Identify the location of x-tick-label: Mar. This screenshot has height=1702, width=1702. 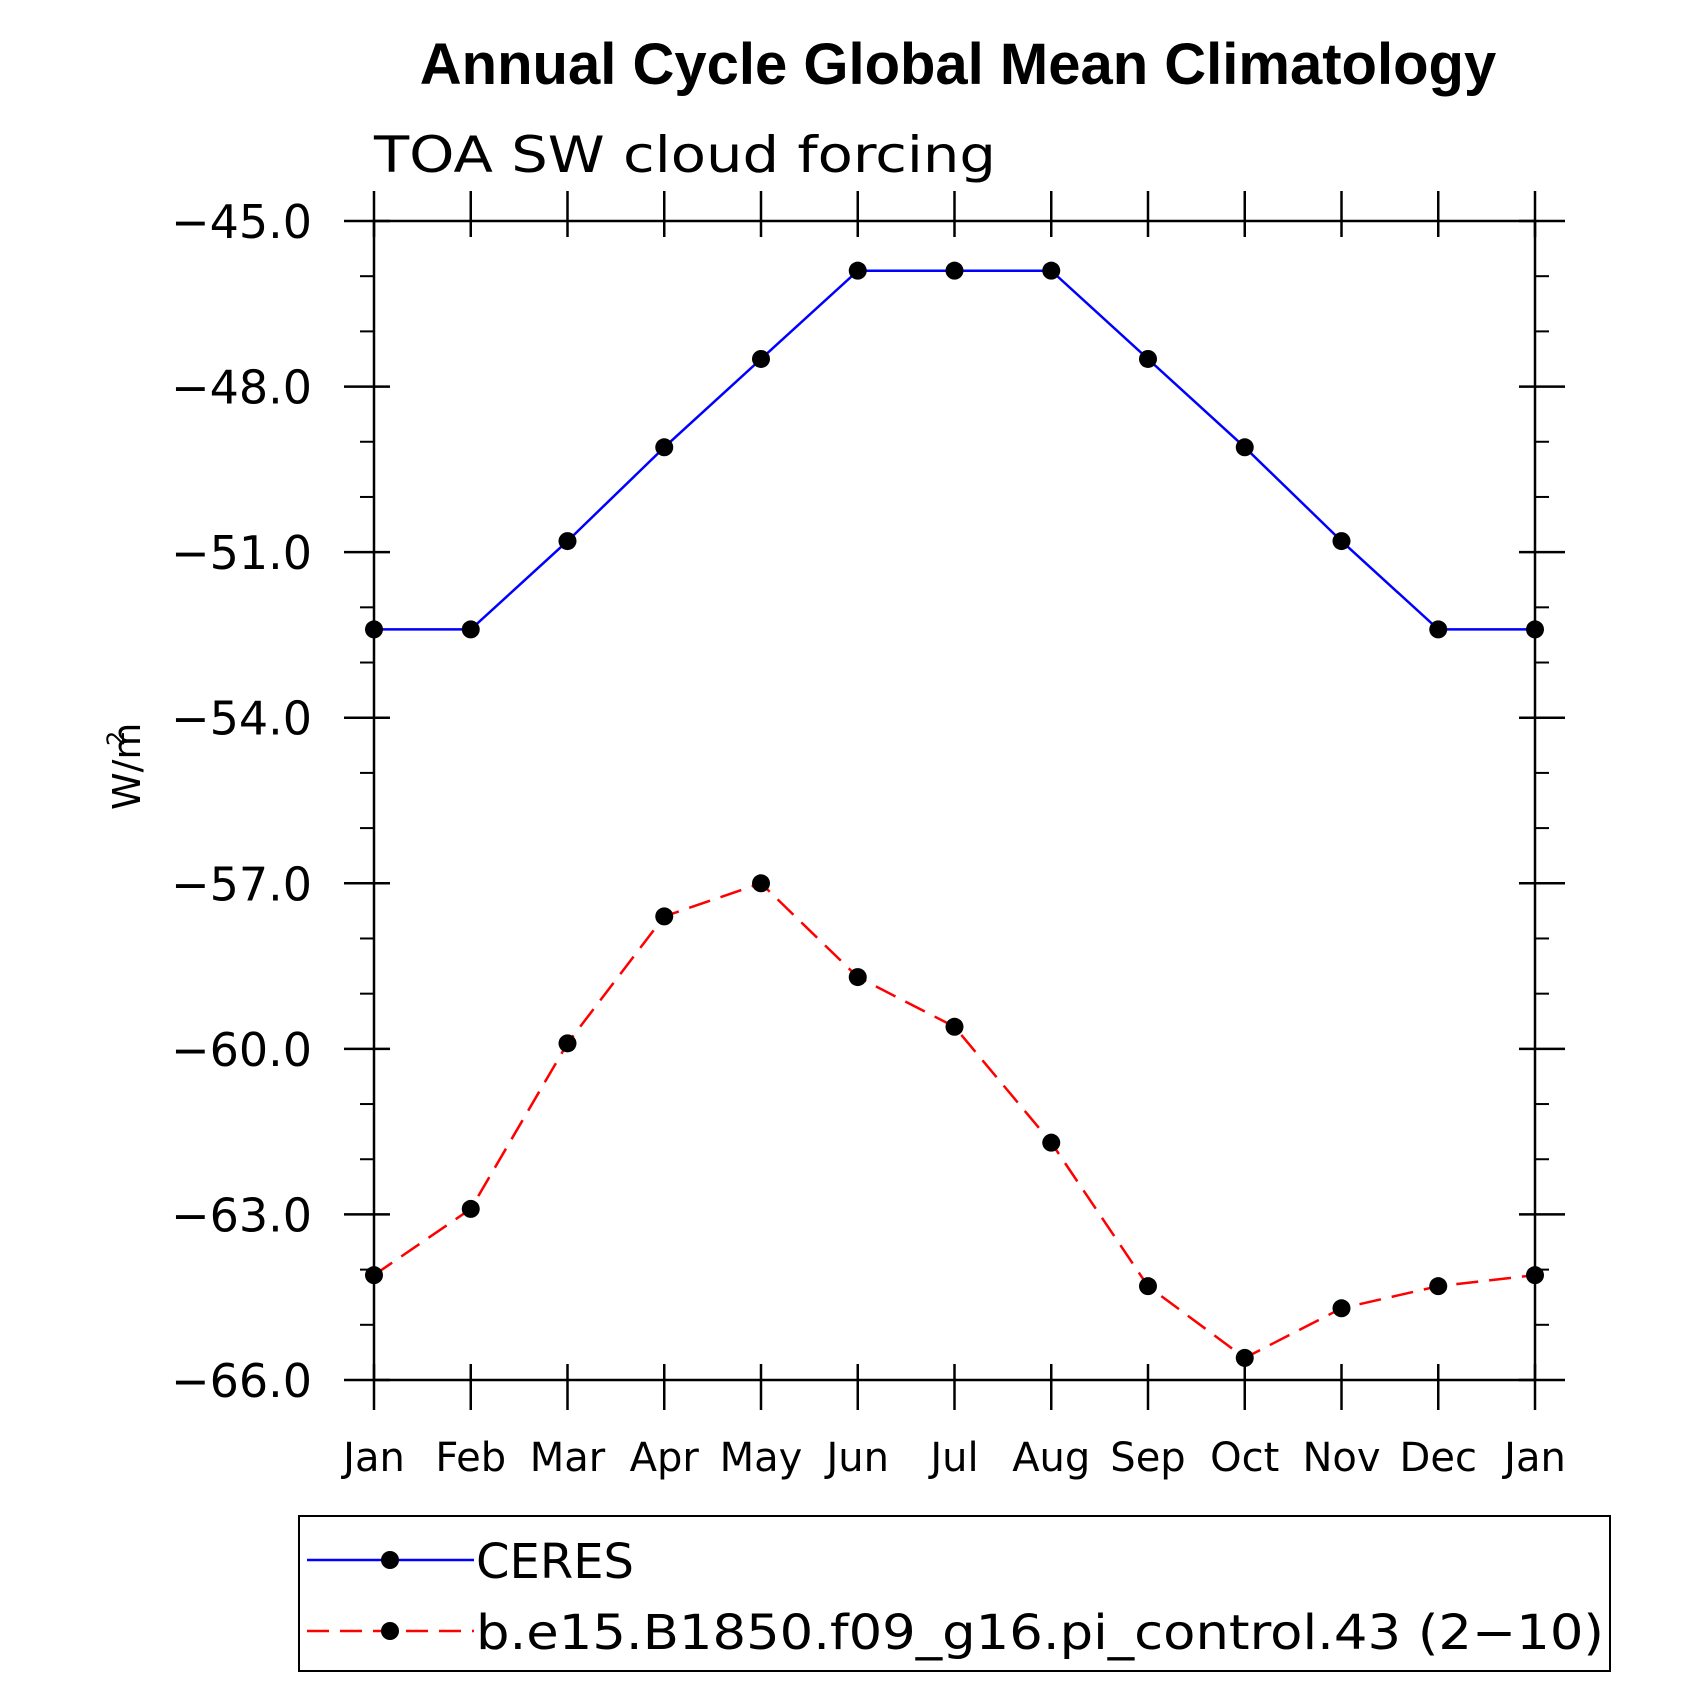
(568, 1458).